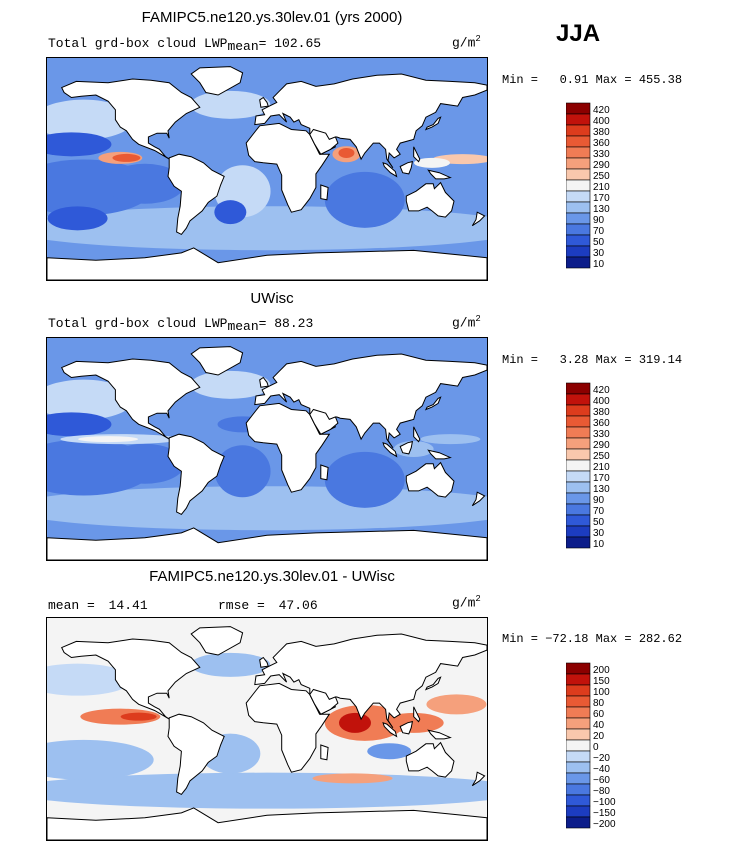 This screenshot has width=733, height=850. Describe the element at coordinates (264, 382) in the screenshot. I see `continent-uk` at that location.